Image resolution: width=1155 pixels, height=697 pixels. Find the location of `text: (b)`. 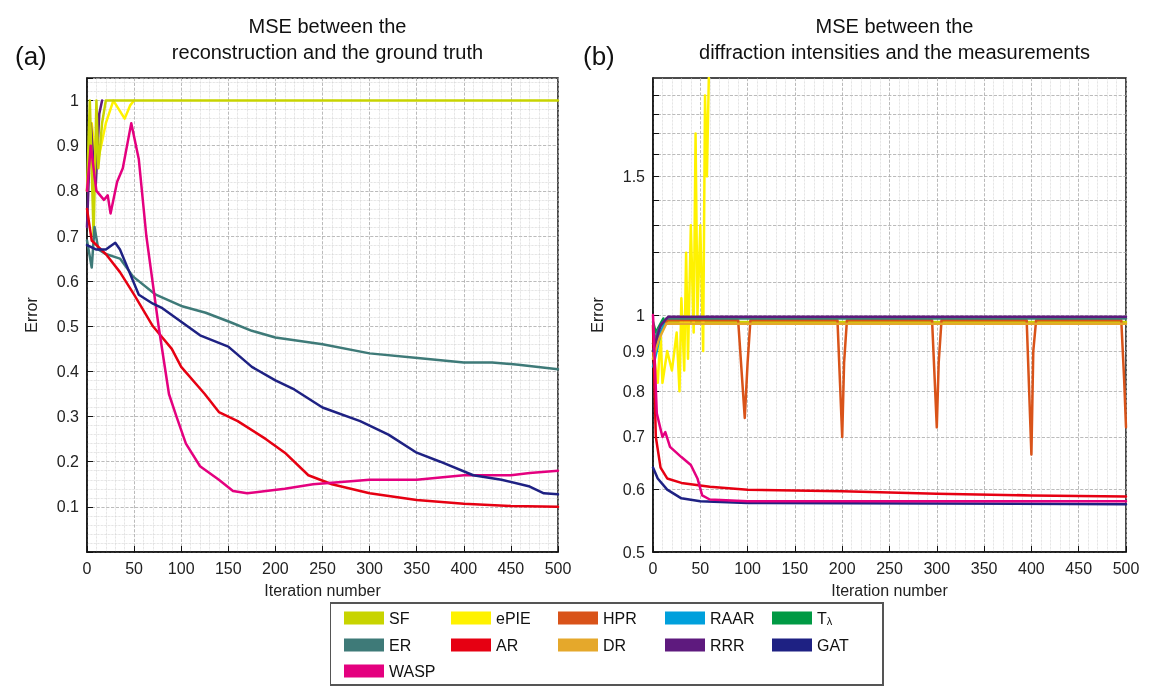

text: (b) is located at coordinates (599, 56).